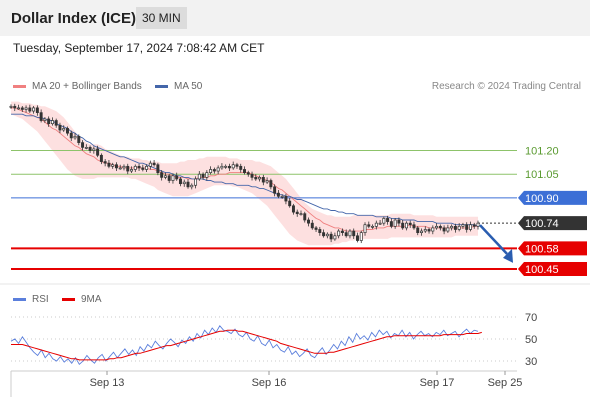 The height and width of the screenshot is (400, 590). I want to click on x-tick-label: Sep 25, so click(505, 383).